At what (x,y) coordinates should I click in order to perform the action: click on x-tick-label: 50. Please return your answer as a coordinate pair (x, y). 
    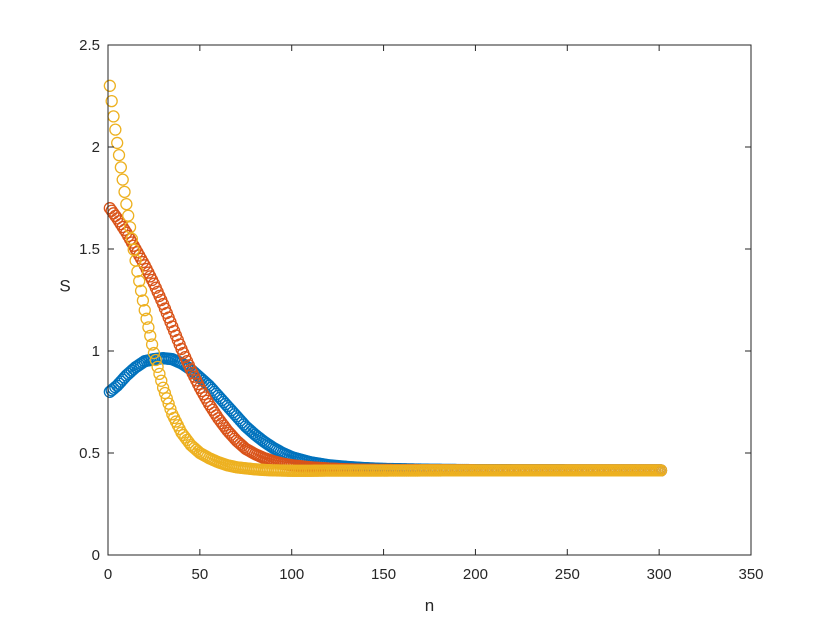
    Looking at the image, I should click on (200, 574).